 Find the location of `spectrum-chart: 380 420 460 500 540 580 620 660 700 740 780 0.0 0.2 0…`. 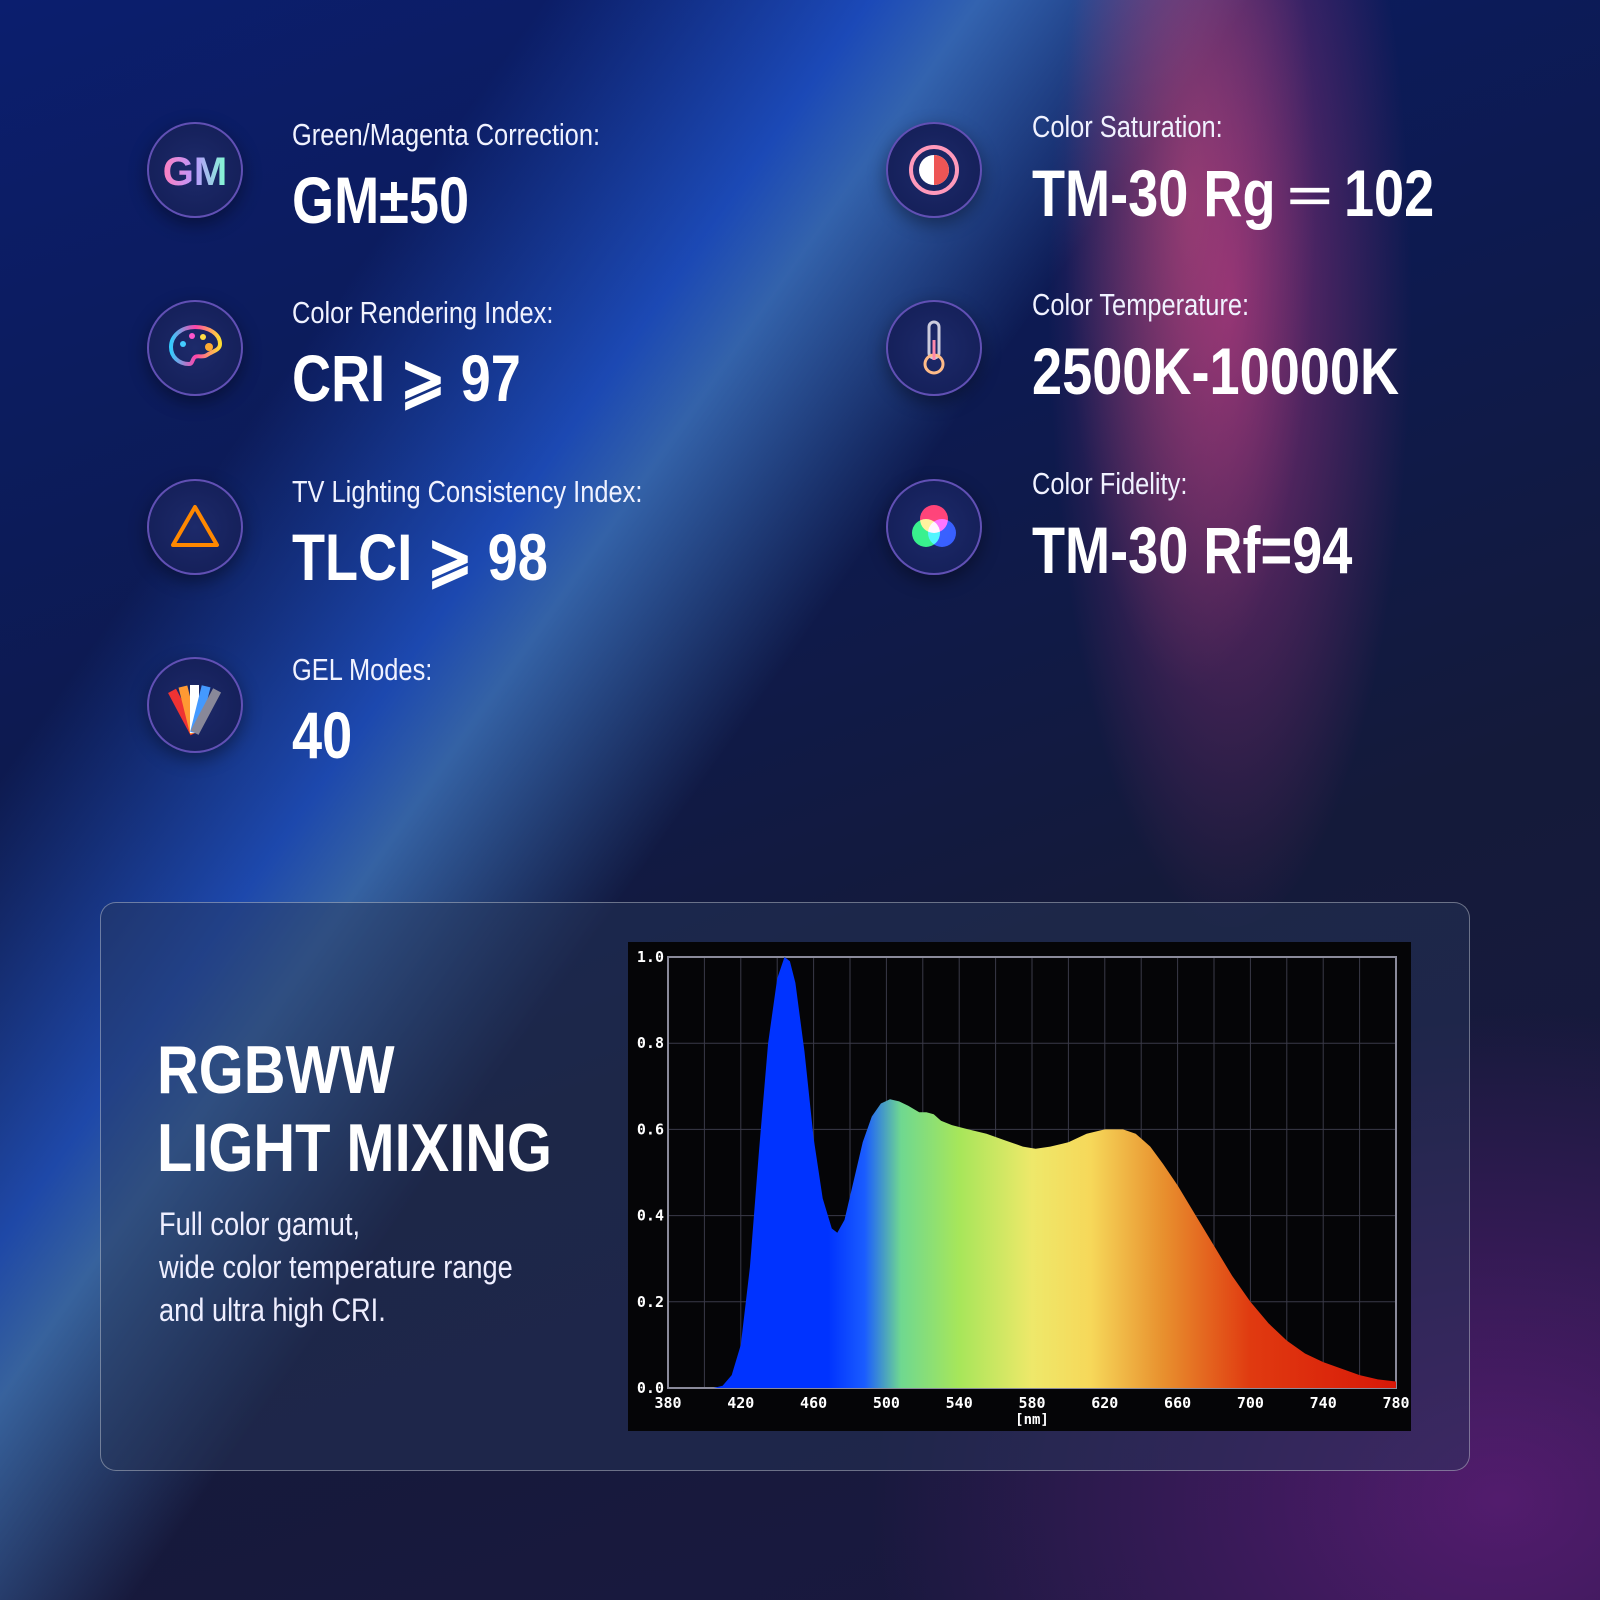

spectrum-chart: 380 420 460 500 540 580 620 660 700 740 780 0.0 0.2 0… is located at coordinates (1019, 1186).